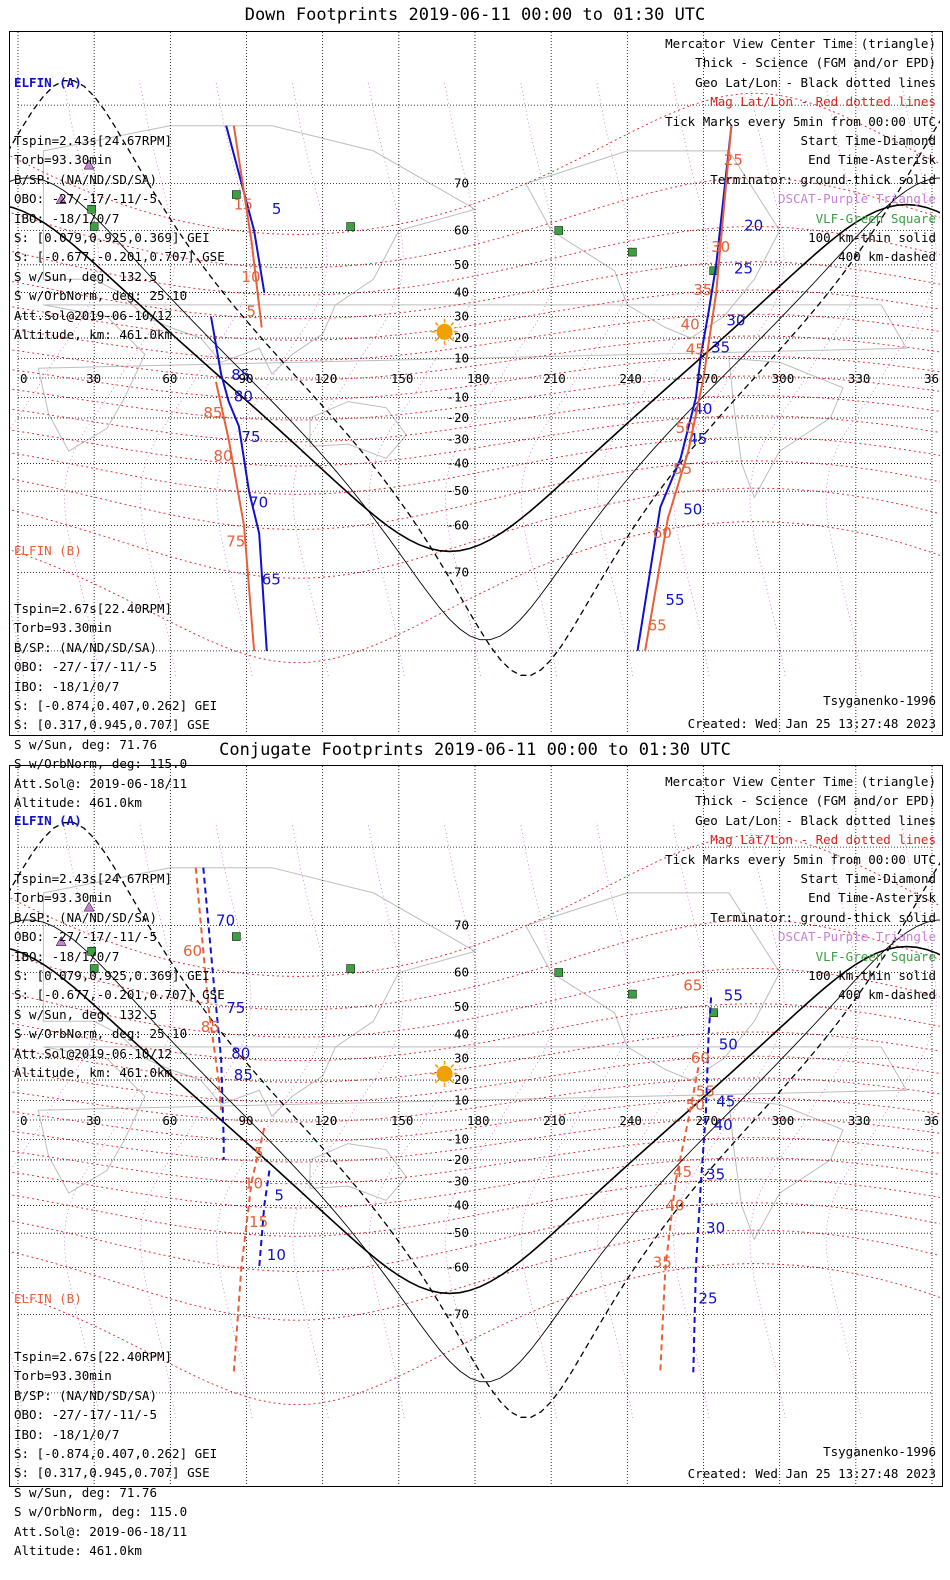  Describe the element at coordinates (461, 292) in the screenshot. I see `y-tick-label: 40` at that location.